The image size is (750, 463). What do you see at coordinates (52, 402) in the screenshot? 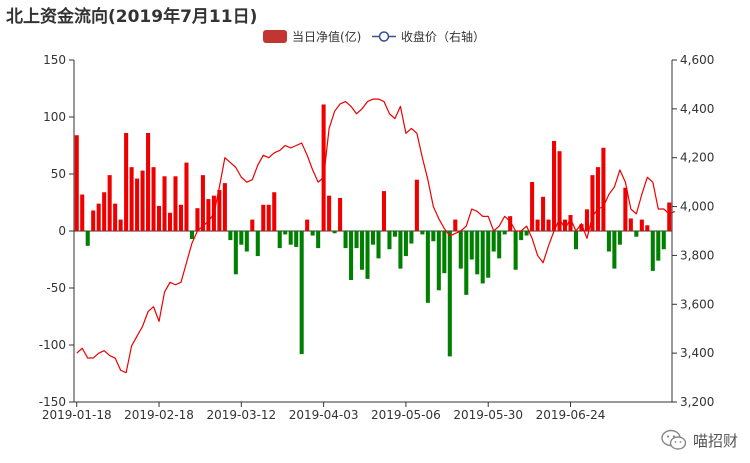
I see `y-left-tick-label: -150` at bounding box center [52, 402].